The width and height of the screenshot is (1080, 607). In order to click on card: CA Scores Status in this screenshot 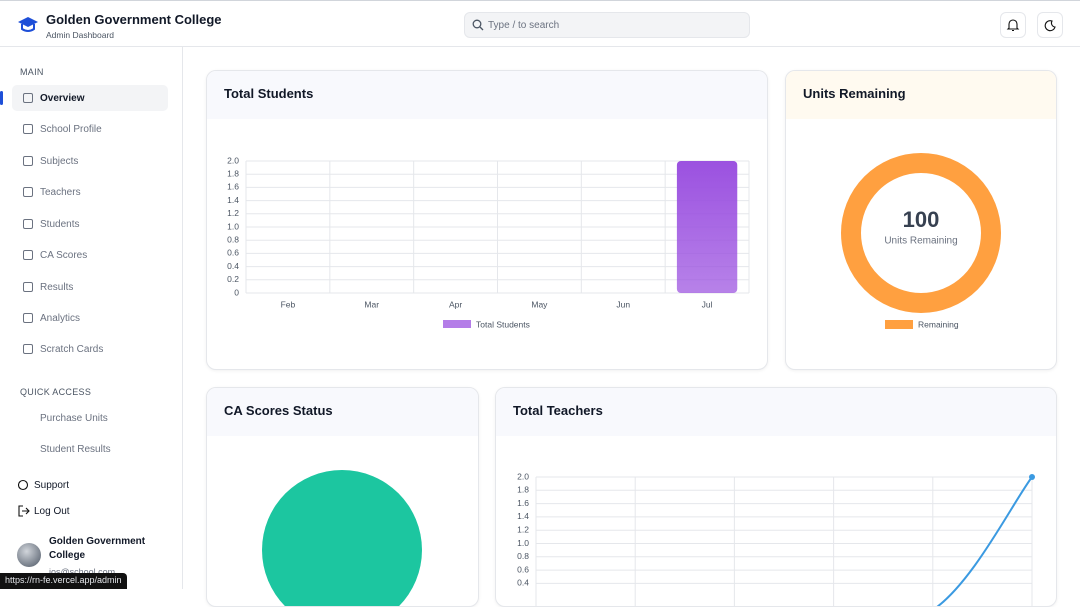, I will do `click(342, 497)`.